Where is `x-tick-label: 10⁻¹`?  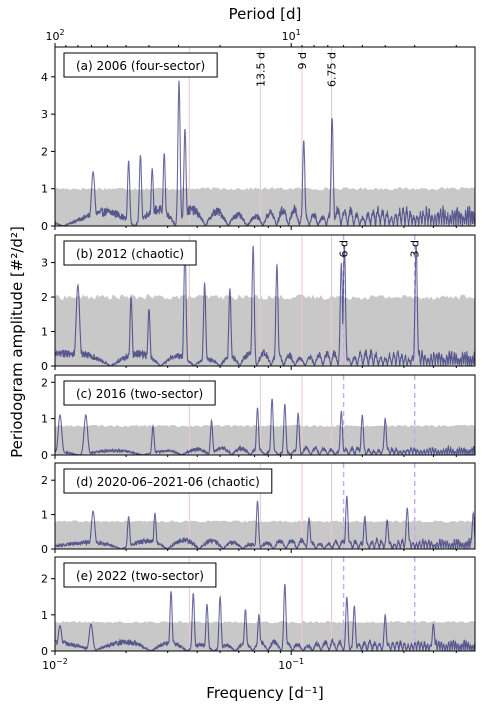 x-tick-label: 10⁻¹ is located at coordinates (291, 664).